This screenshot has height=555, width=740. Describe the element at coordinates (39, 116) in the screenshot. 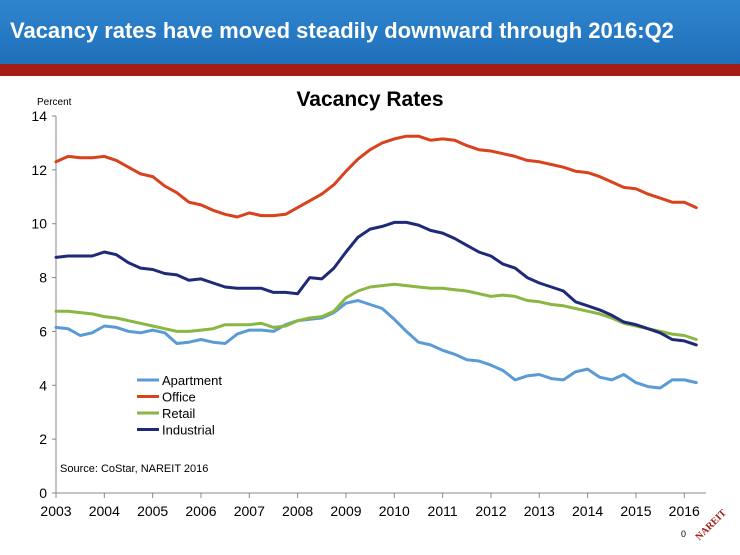

I see `y-tick-label: 14` at that location.